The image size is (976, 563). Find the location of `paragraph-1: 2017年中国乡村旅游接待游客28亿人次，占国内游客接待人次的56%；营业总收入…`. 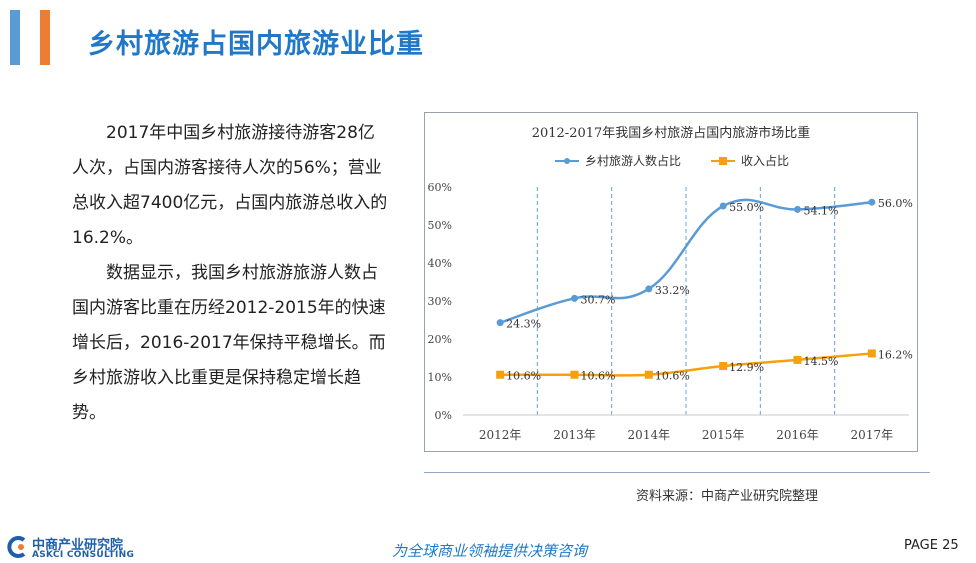

paragraph-1: 2017年中国乡村旅游接待游客28亿人次，占国内游客接待人次的56%；营业总收入… is located at coordinates (230, 185).